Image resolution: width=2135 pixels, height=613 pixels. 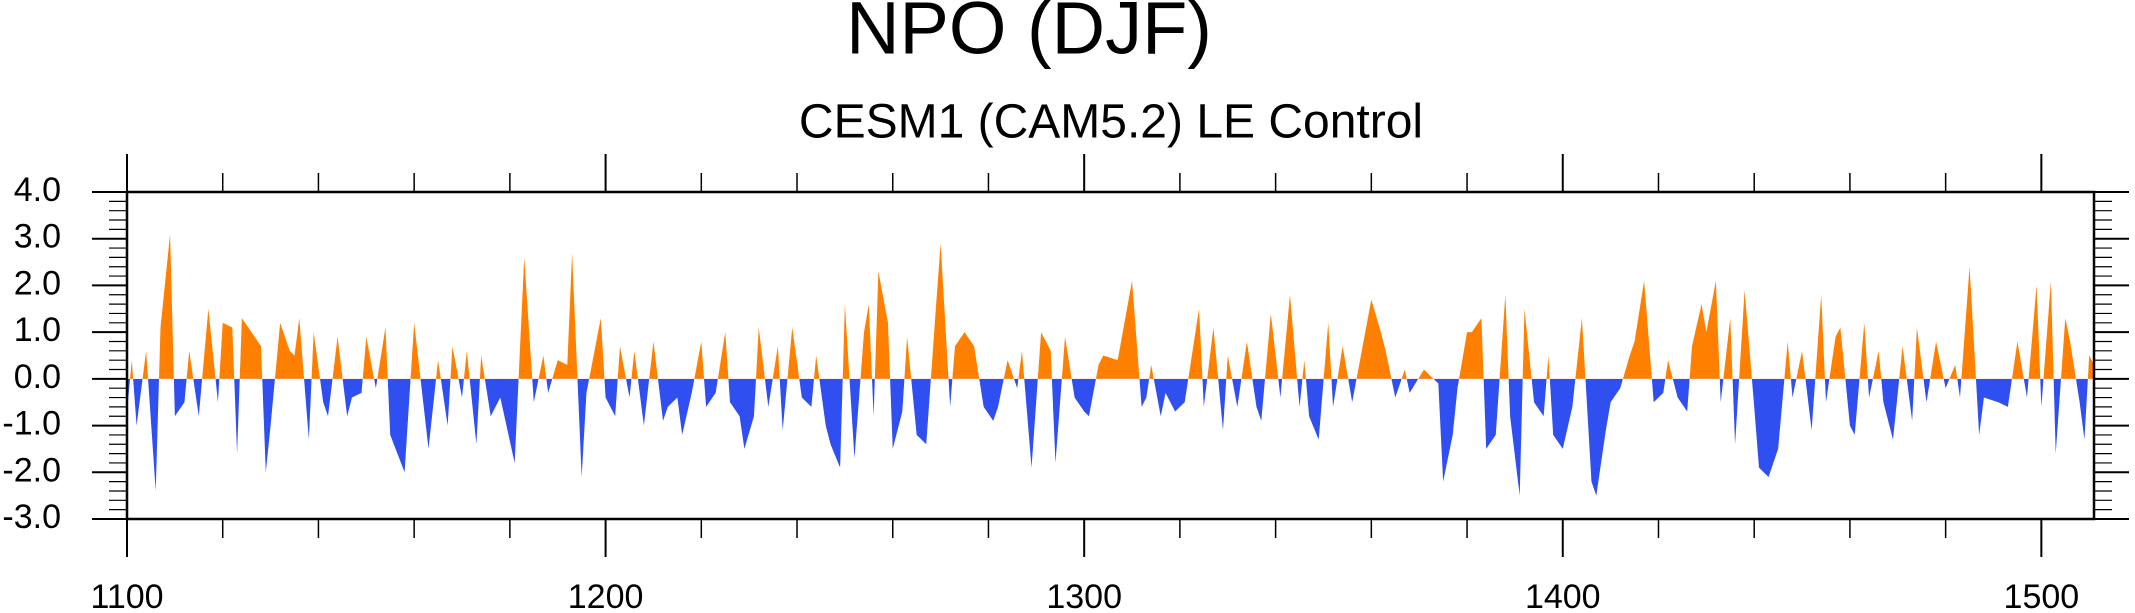 I want to click on y-tick-label: -3.0, so click(x=31, y=517).